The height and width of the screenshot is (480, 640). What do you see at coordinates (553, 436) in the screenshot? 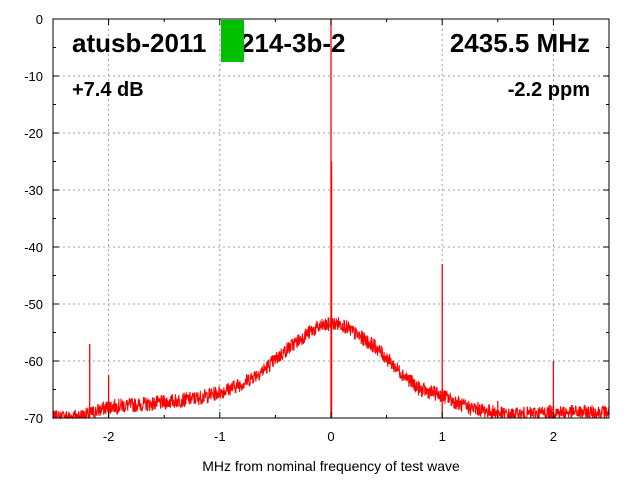
I see `x-tick-label: 2` at bounding box center [553, 436].